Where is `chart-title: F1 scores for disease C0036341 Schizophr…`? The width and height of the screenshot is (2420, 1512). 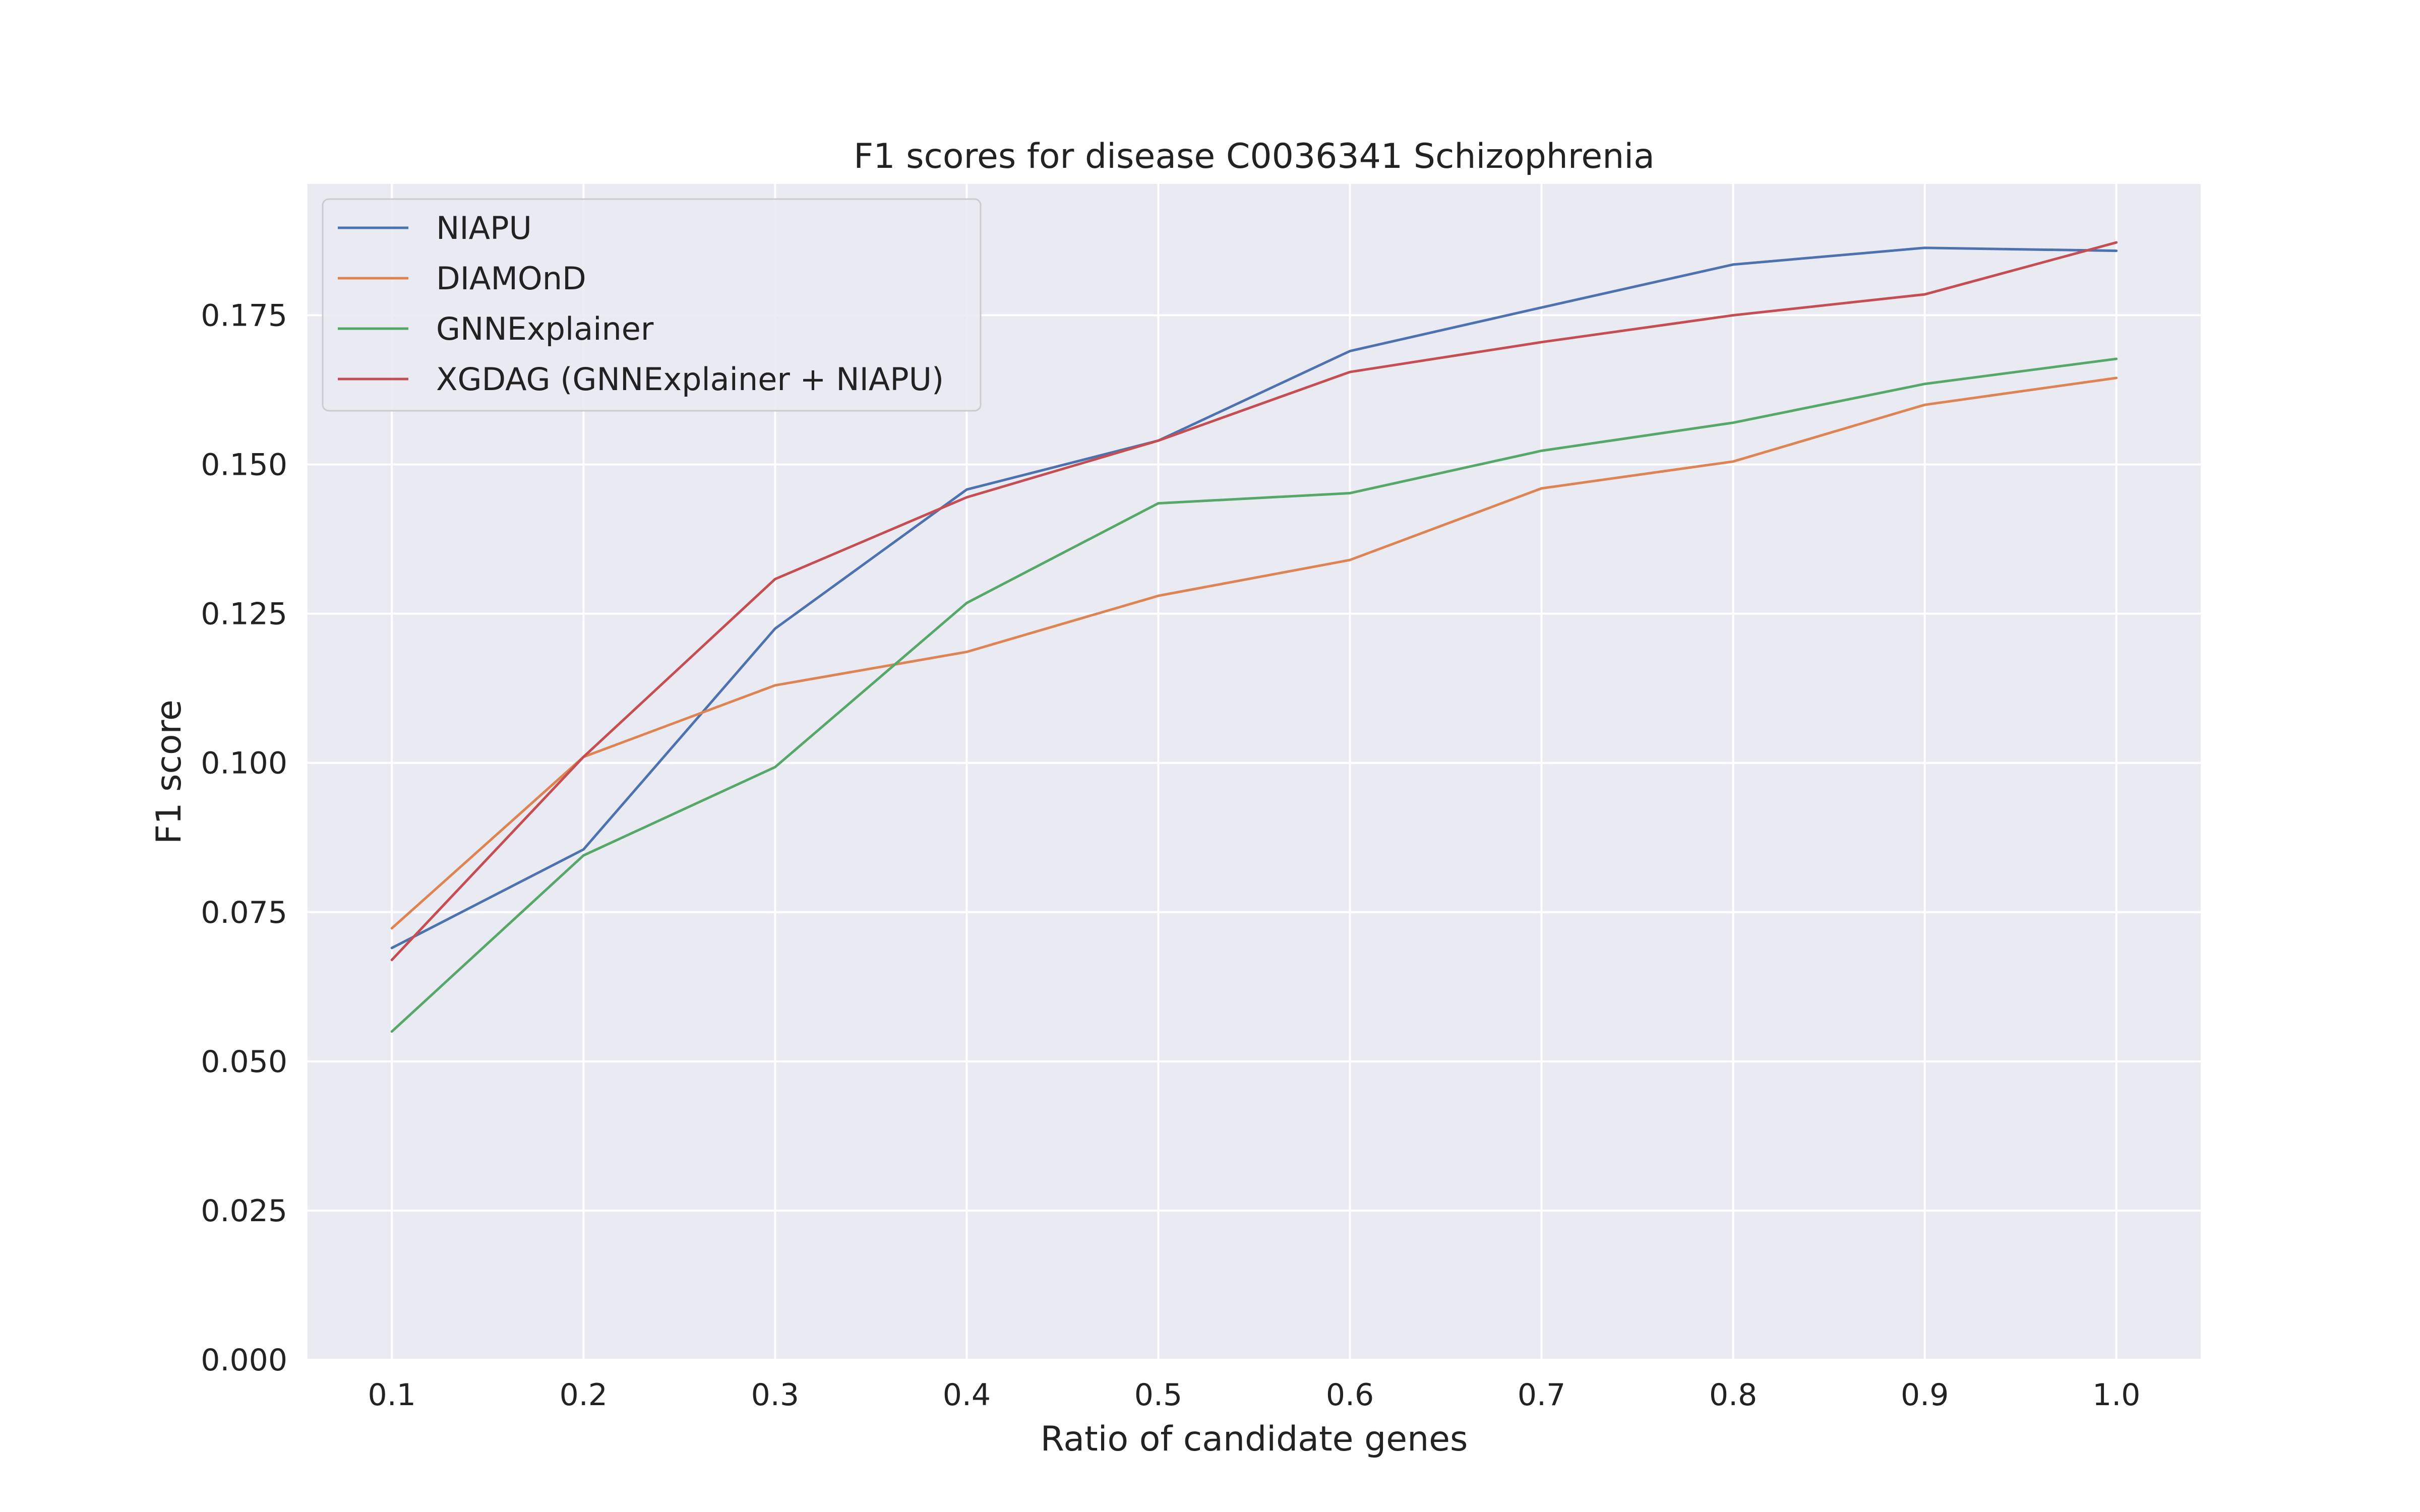 chart-title: F1 scores for disease C0036341 Schizophr… is located at coordinates (1254, 156).